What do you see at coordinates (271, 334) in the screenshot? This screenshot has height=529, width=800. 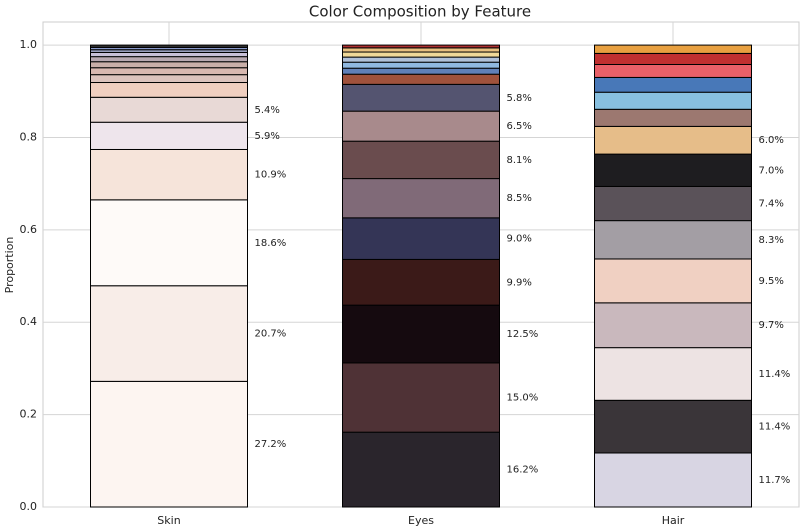 I see `value-label: 20.7%` at bounding box center [271, 334].